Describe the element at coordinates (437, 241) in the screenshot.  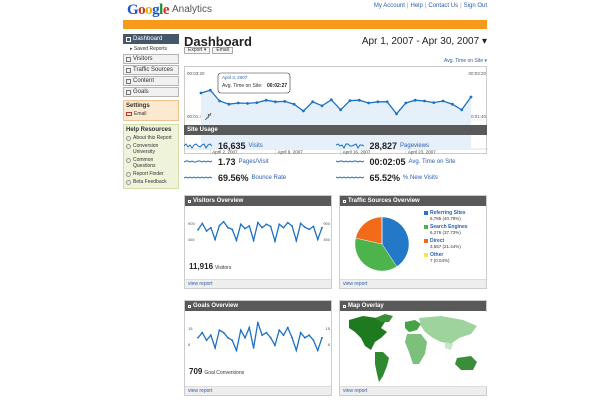
I see `legend-name: Direct` at that location.